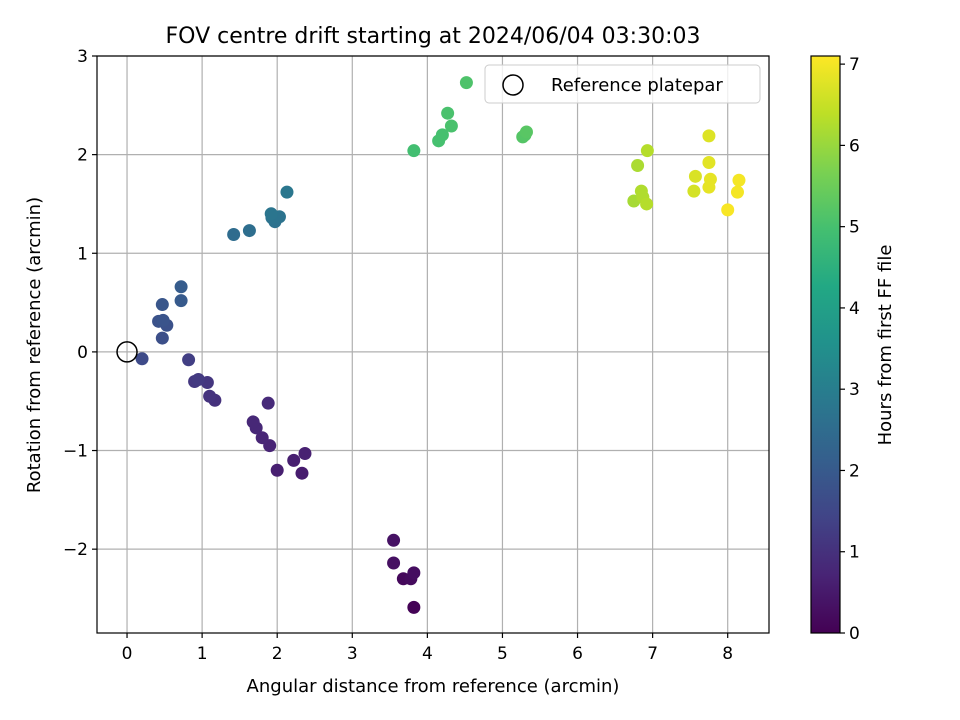 Image resolution: width=960 pixels, height=720 pixels. I want to click on y-axis-ticks: −2 −1 0 1 2 3, so click(80, 303).